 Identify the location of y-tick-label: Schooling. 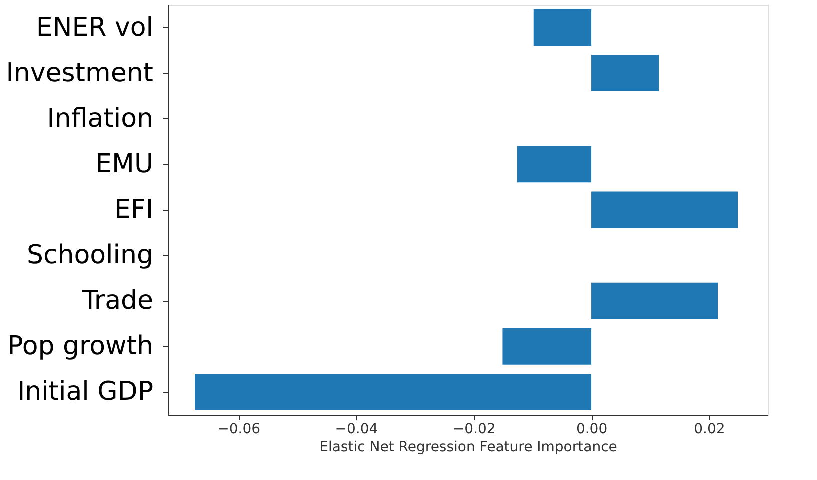
(90, 255).